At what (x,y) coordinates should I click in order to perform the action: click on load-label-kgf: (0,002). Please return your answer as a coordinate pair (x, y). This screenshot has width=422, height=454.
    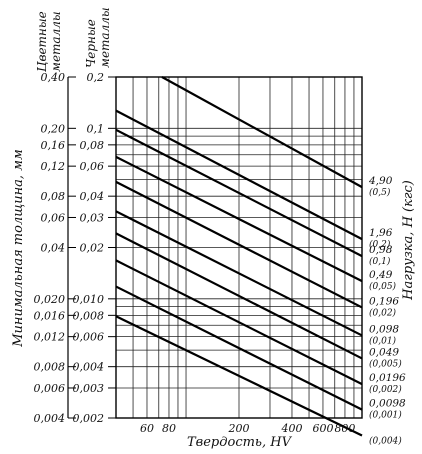
    Looking at the image, I should click on (385, 389).